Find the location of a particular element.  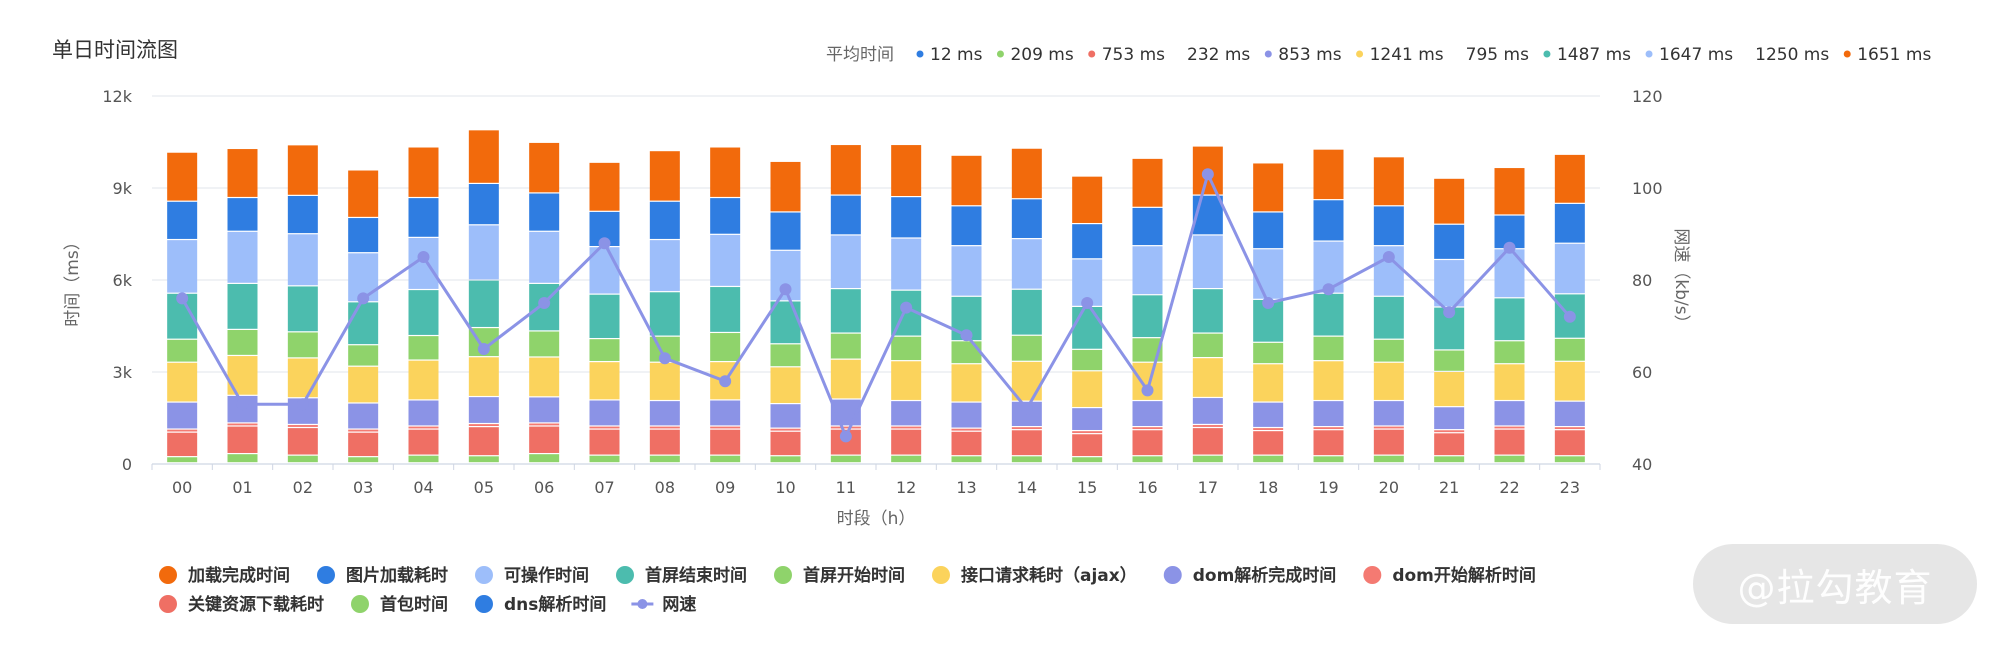

legend-item: 网速 is located at coordinates (663, 604).